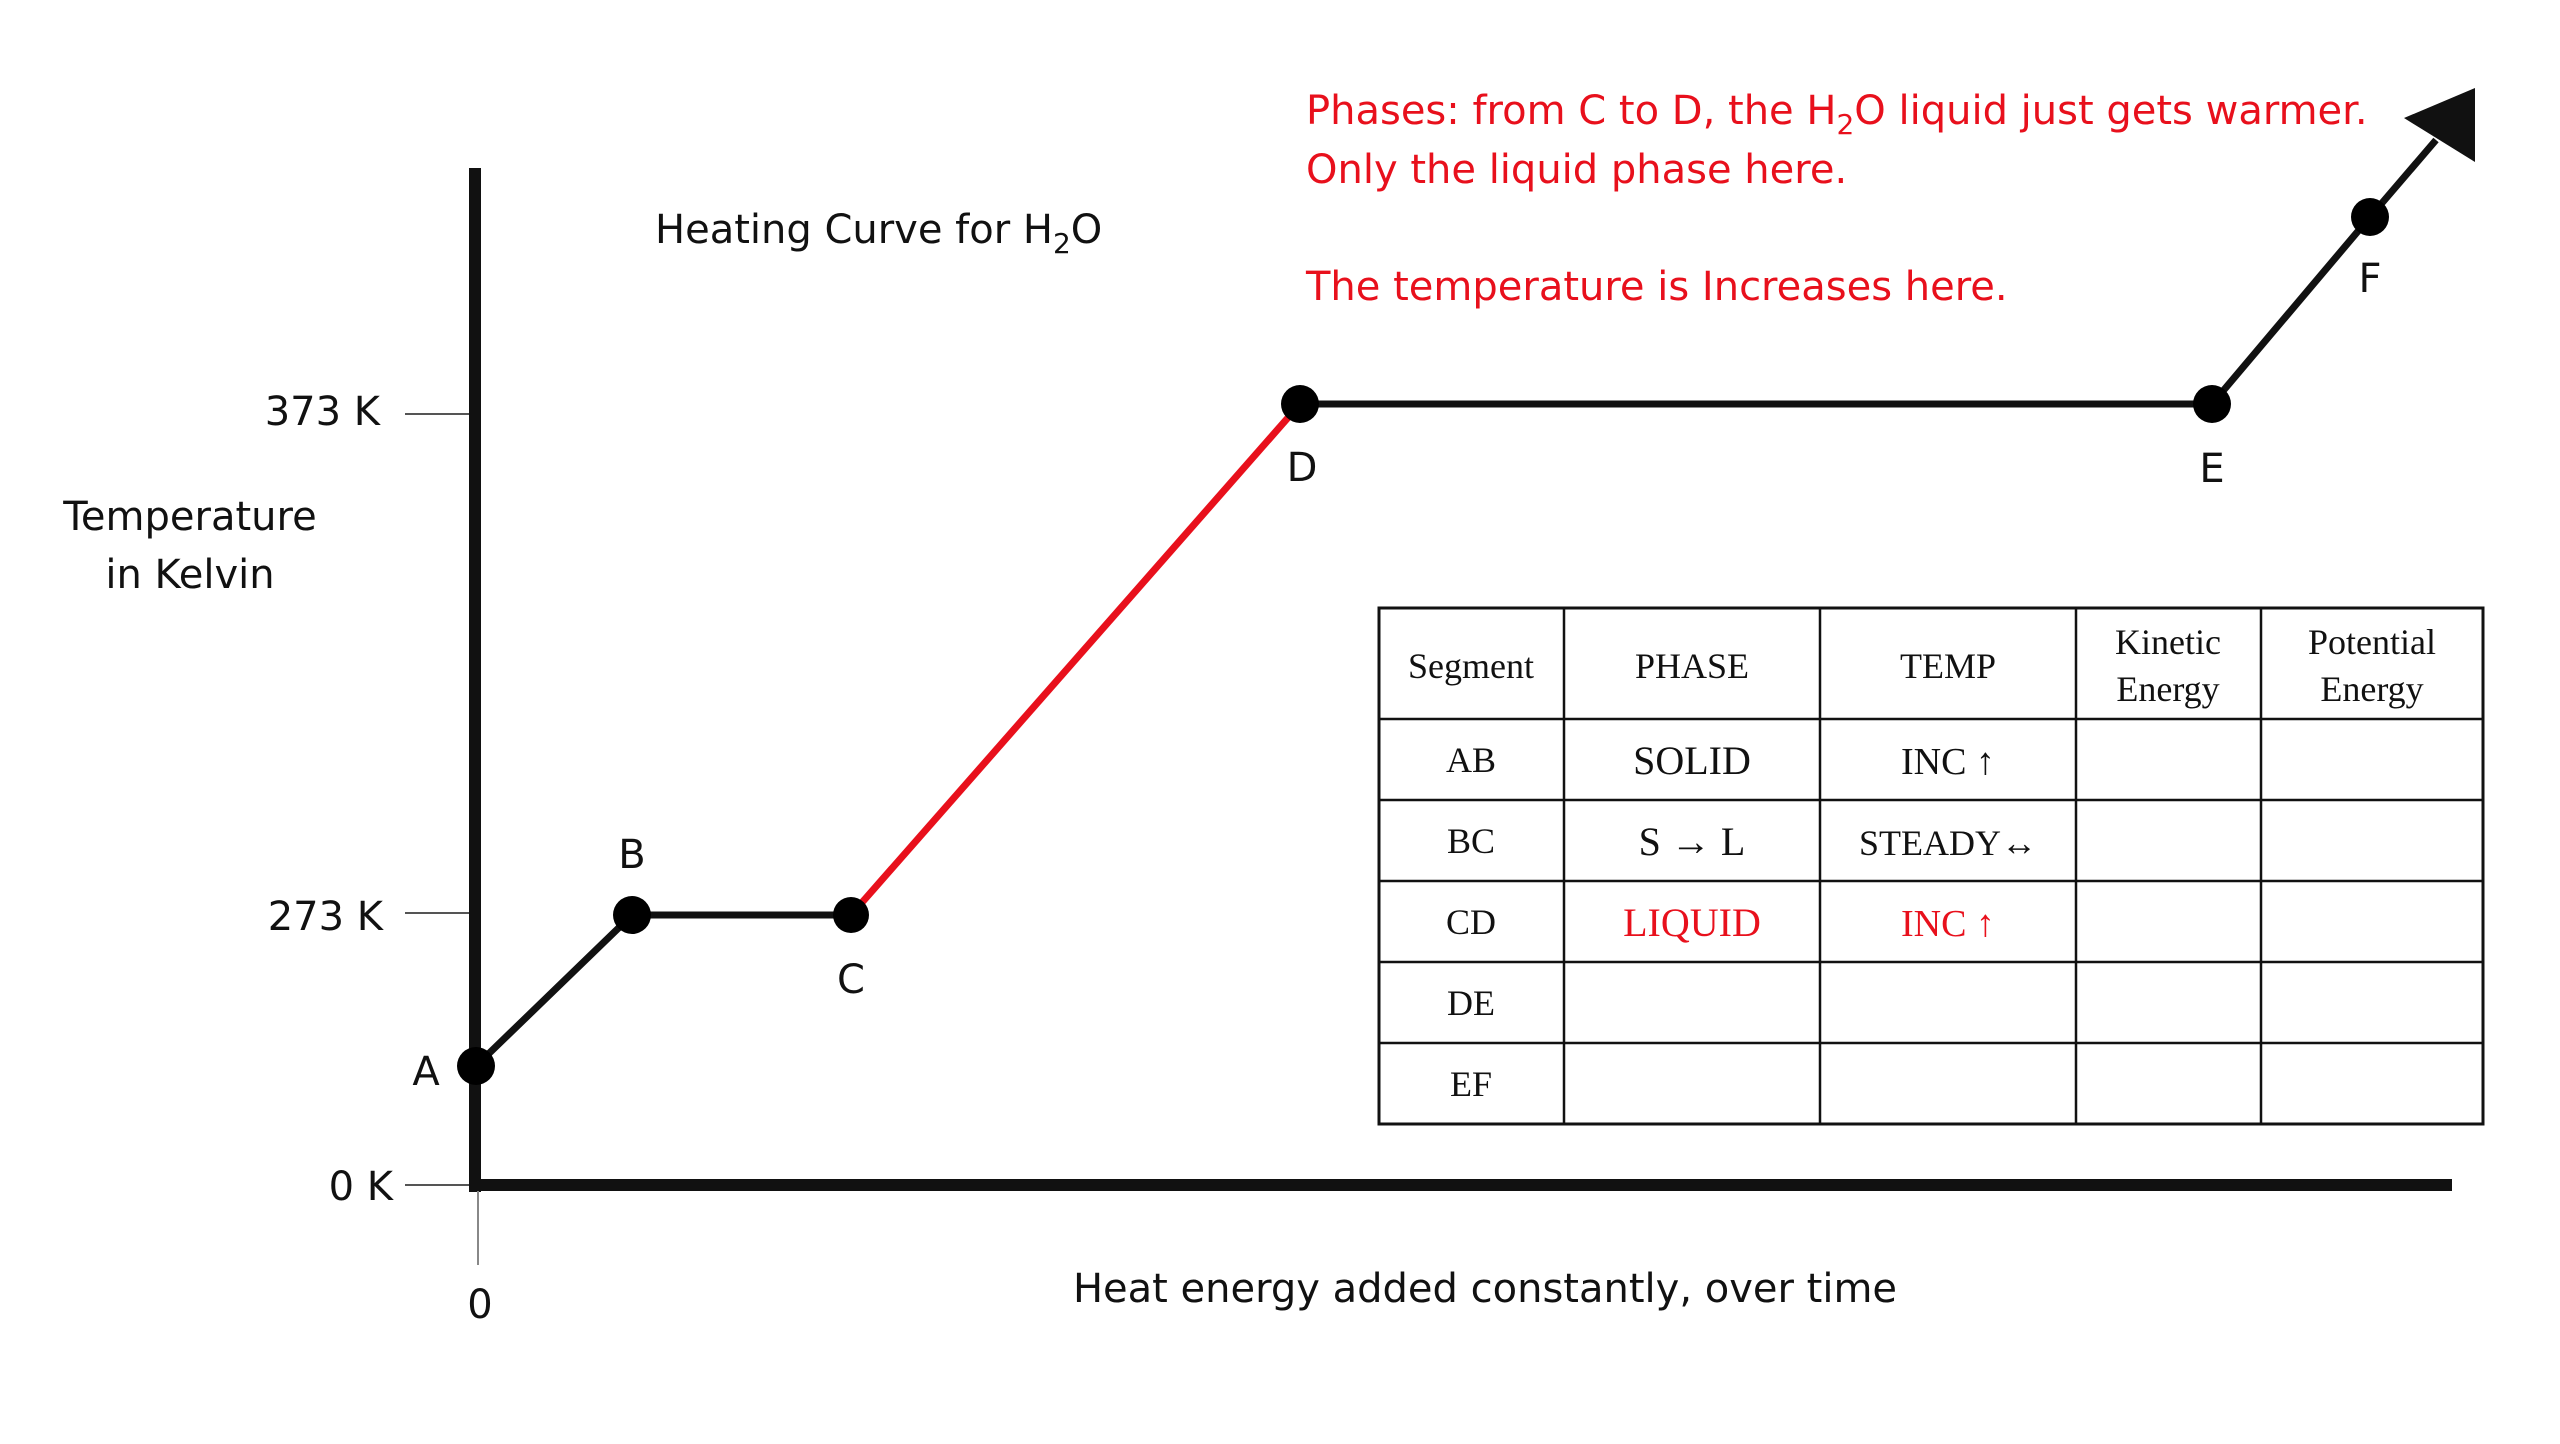 Image resolution: width=2560 pixels, height=1444 pixels. Describe the element at coordinates (1300, 404) in the screenshot. I see `point-d` at that location.